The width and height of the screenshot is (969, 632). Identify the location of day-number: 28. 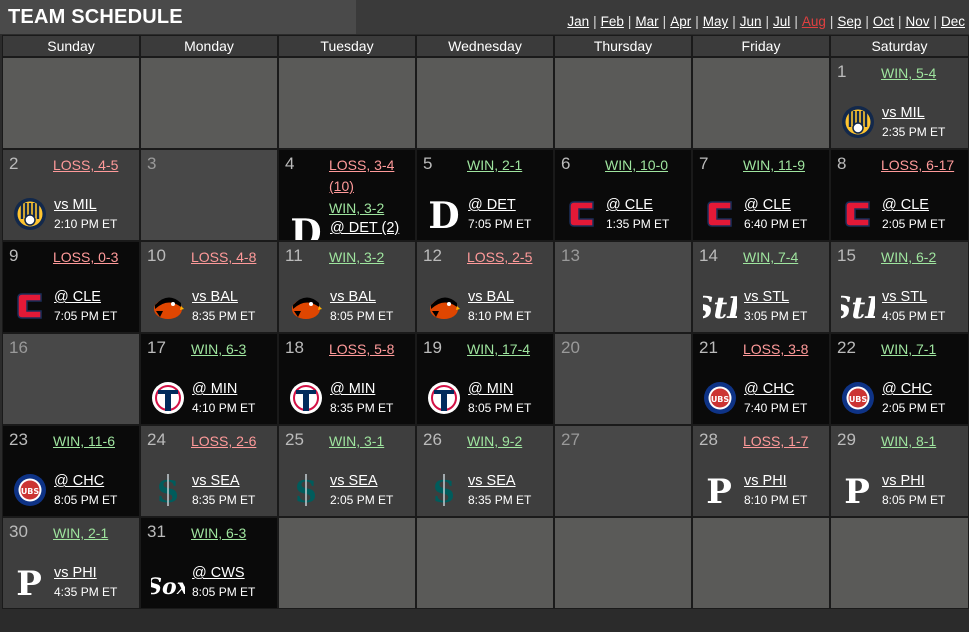
(708, 439).